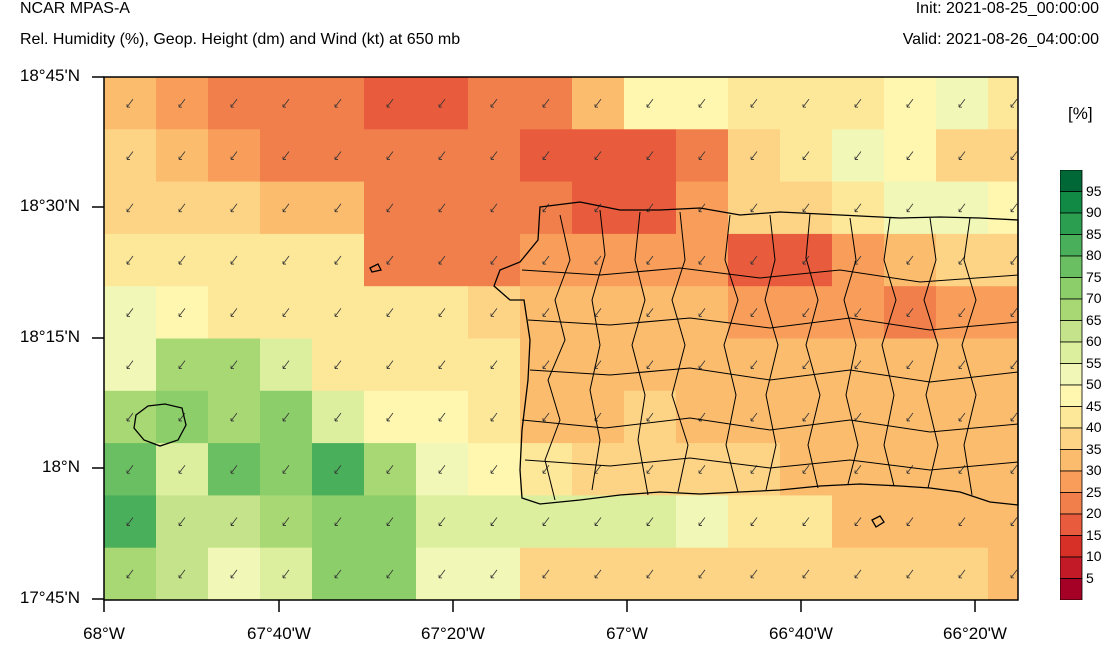  What do you see at coordinates (49, 75) in the screenshot?
I see `y-label-18-45: 18°45'N` at bounding box center [49, 75].